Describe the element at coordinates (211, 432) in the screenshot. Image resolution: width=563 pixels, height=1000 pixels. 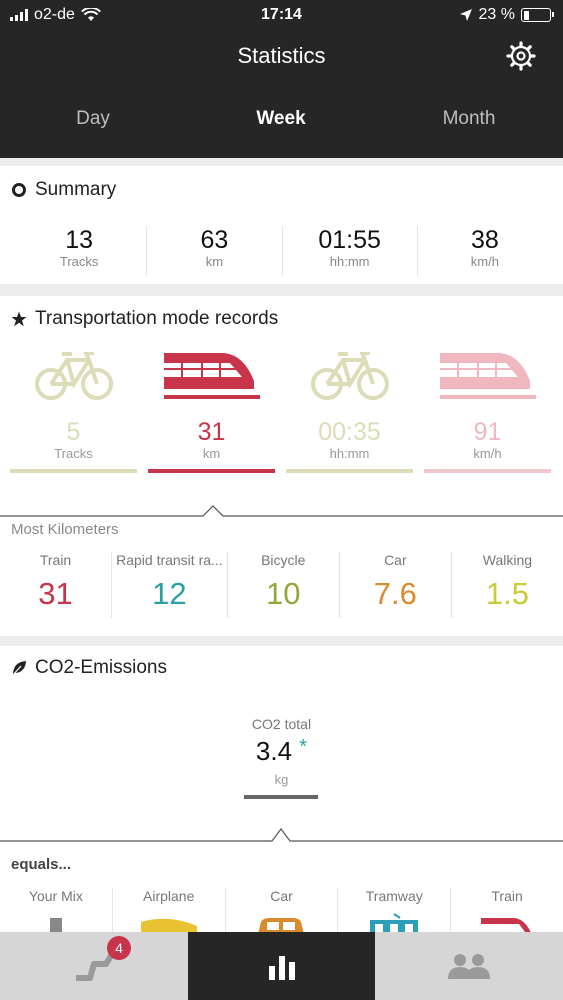
I see `record-value: 31` at that location.